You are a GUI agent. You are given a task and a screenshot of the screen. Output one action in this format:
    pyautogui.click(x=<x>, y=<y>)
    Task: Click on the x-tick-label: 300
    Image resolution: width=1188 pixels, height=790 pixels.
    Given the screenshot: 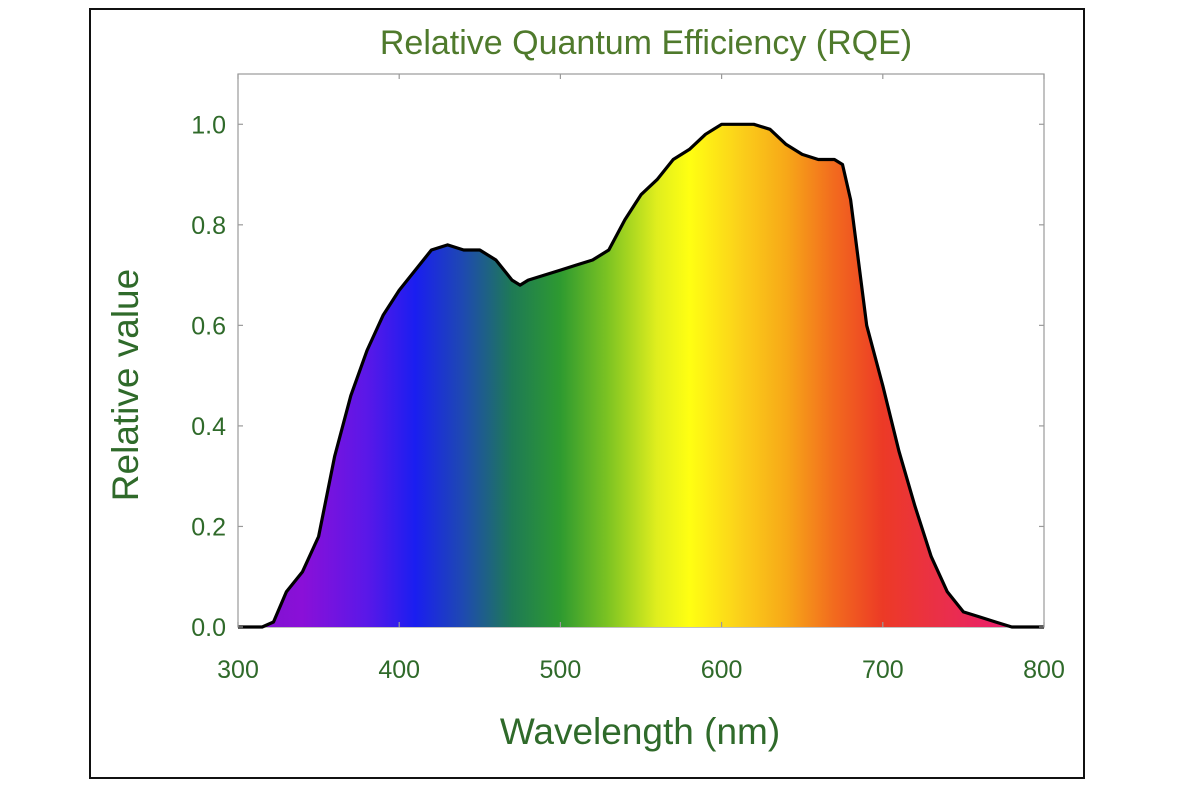 What is the action you would take?
    pyautogui.click(x=238, y=670)
    